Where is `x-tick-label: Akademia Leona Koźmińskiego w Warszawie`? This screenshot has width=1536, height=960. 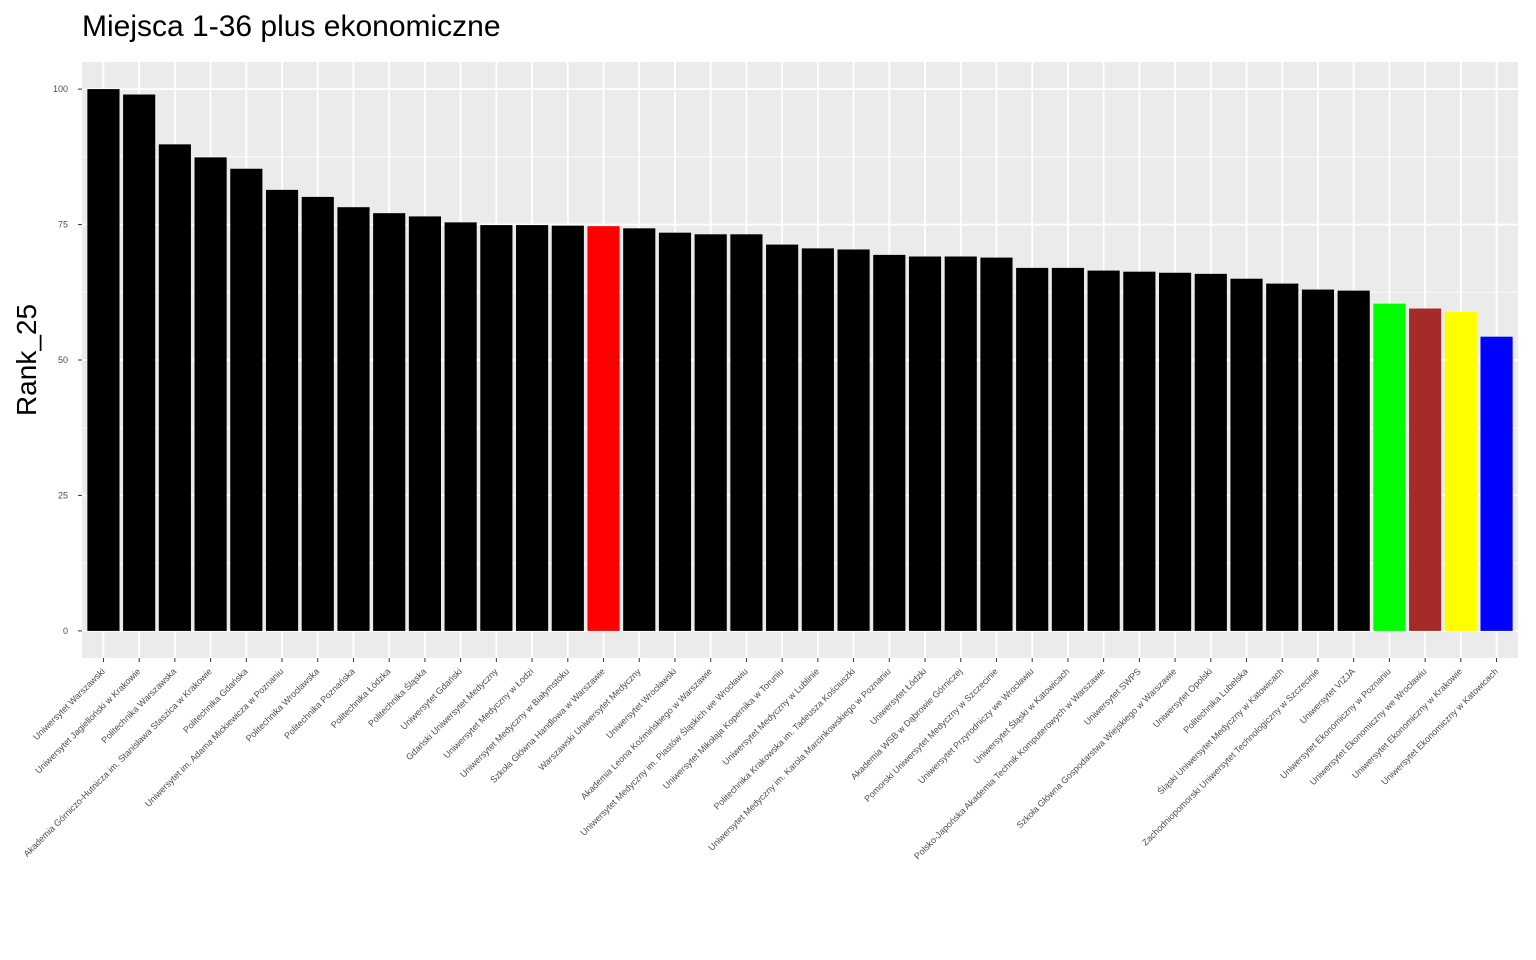 x-tick-label: Akademia Leona Koźmińskiego w Warszawie is located at coordinates (646, 733).